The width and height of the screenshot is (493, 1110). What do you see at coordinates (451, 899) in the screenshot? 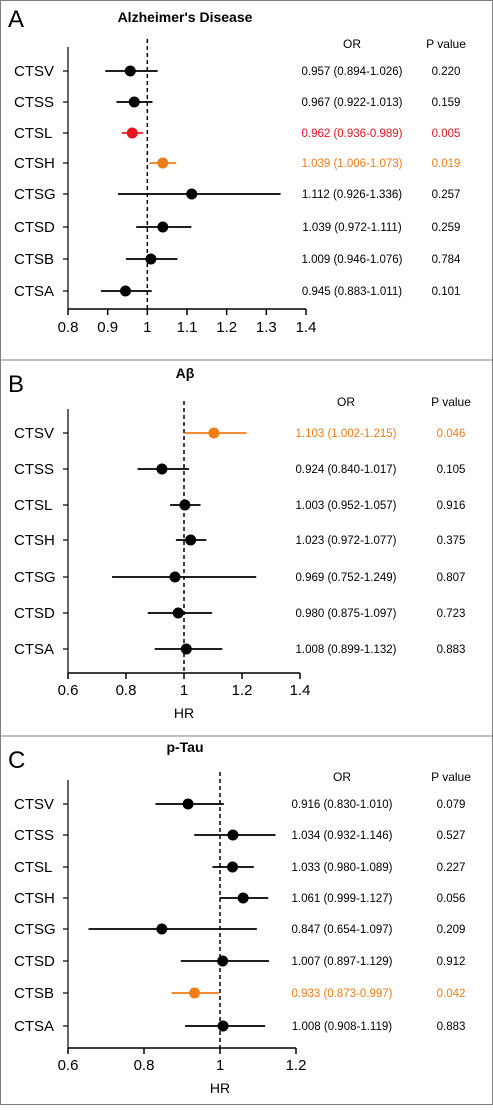
I see `p-value: 0.056` at bounding box center [451, 899].